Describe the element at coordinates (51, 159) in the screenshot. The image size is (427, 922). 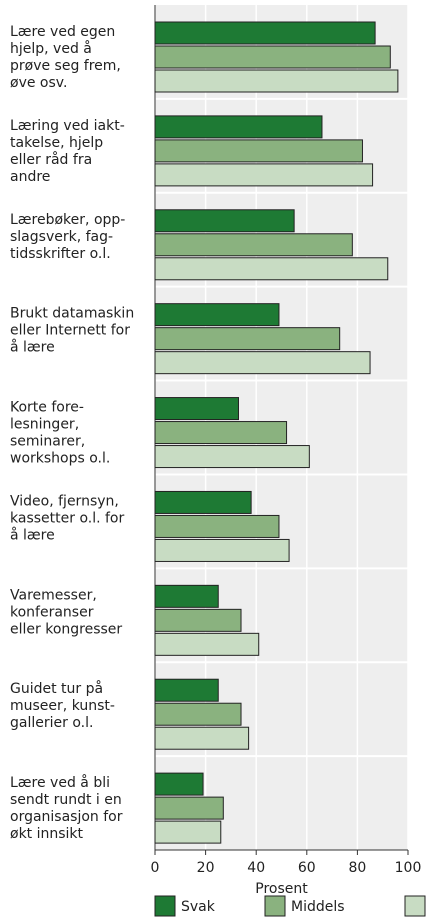
I see `category-label: eller råd fra` at that location.